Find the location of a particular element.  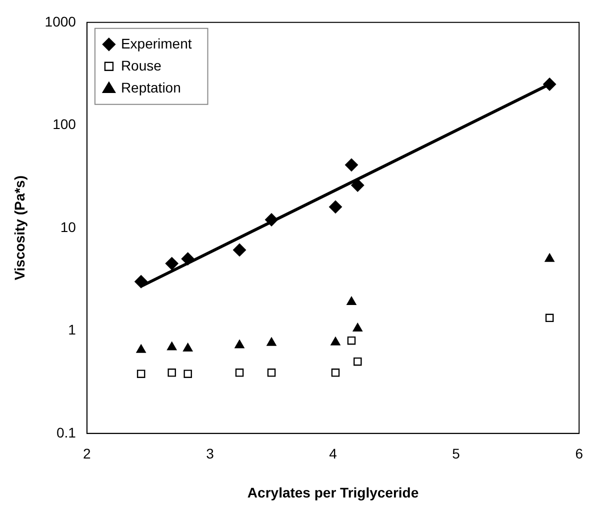

x-tick-label: 3 is located at coordinates (210, 454).